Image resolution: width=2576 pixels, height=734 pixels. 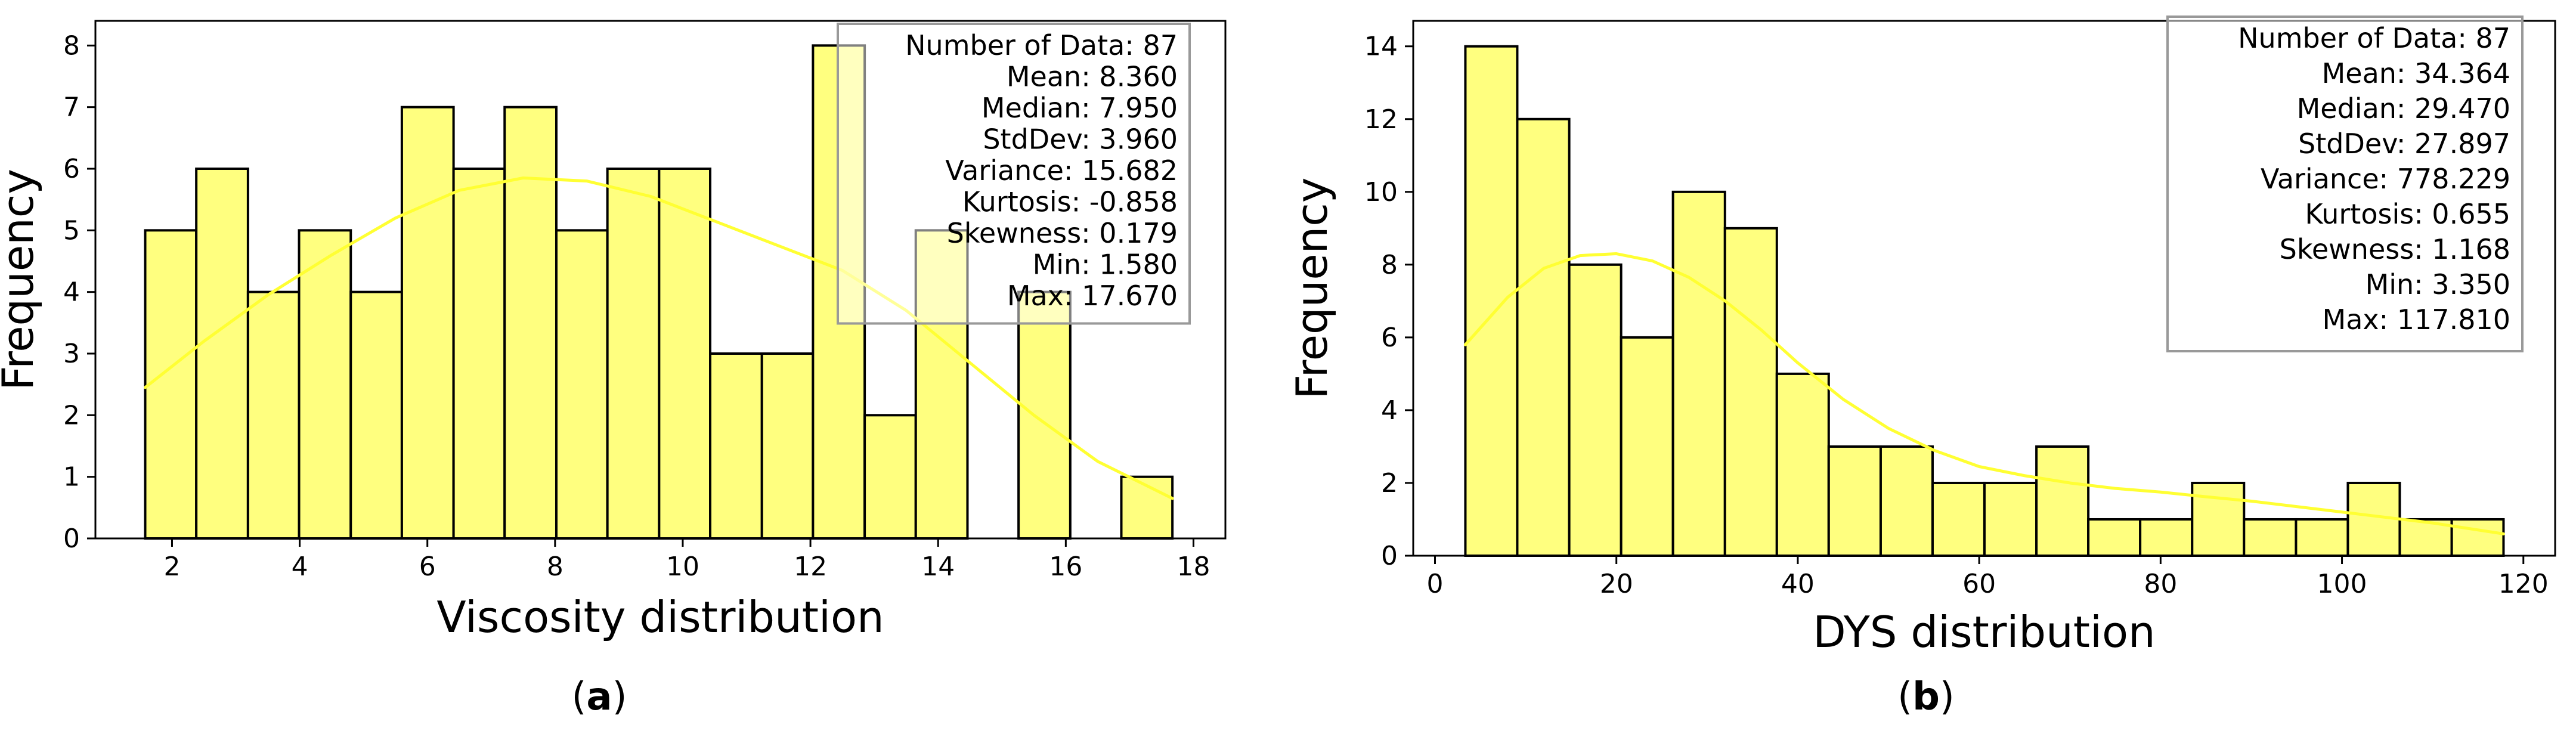 I want to click on panel-caption: (b), so click(x=1926, y=697).